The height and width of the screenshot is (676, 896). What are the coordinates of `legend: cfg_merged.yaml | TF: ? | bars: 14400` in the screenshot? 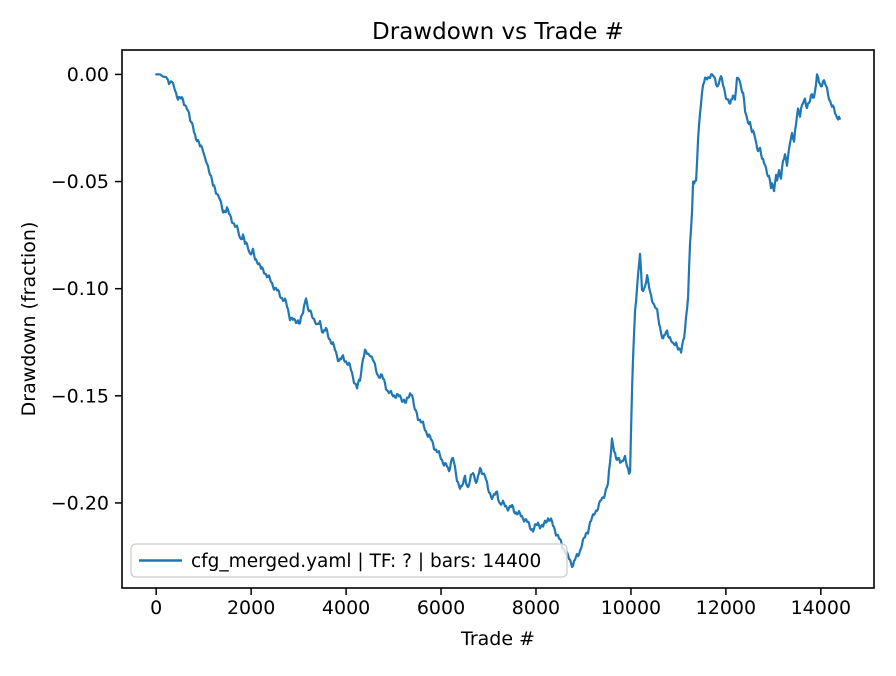 It's located at (349, 560).